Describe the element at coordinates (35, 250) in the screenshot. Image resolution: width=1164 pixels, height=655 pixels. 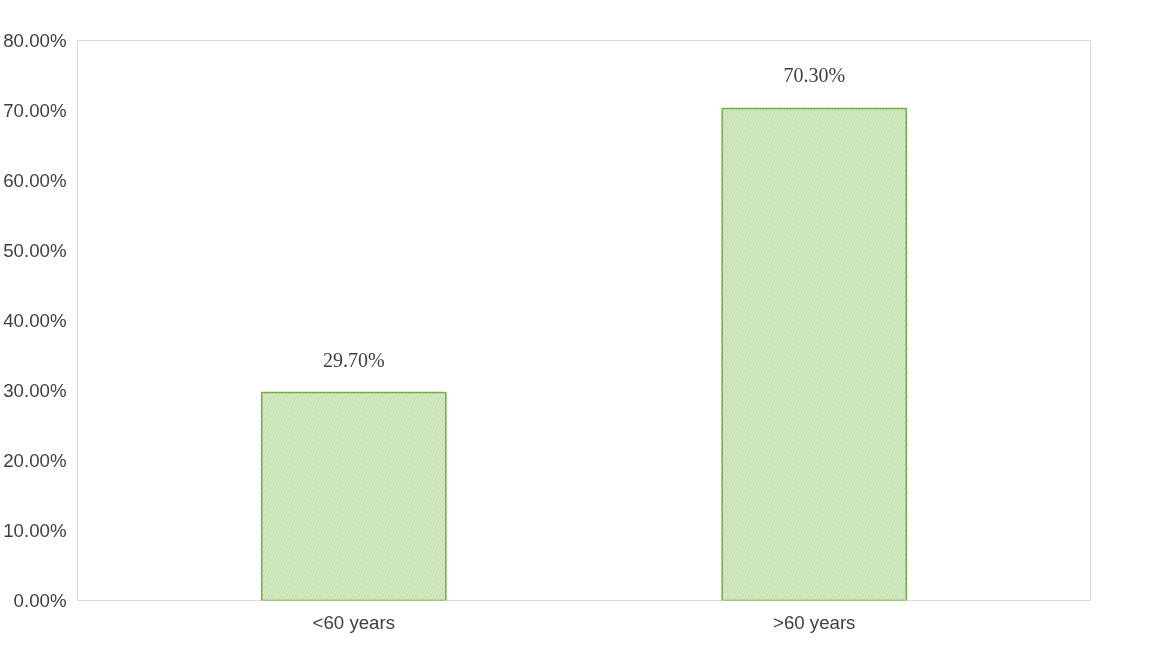
I see `y-tick-label: 50.00%` at that location.